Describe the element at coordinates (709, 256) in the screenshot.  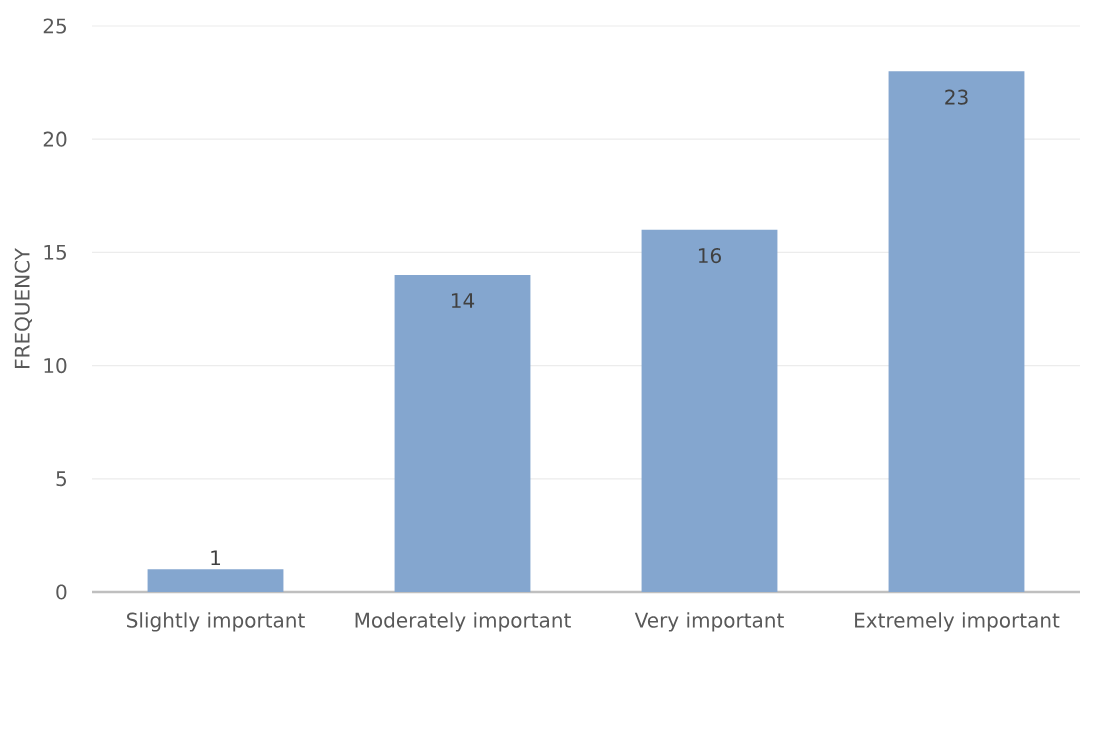
I see `data-label: 16` at that location.